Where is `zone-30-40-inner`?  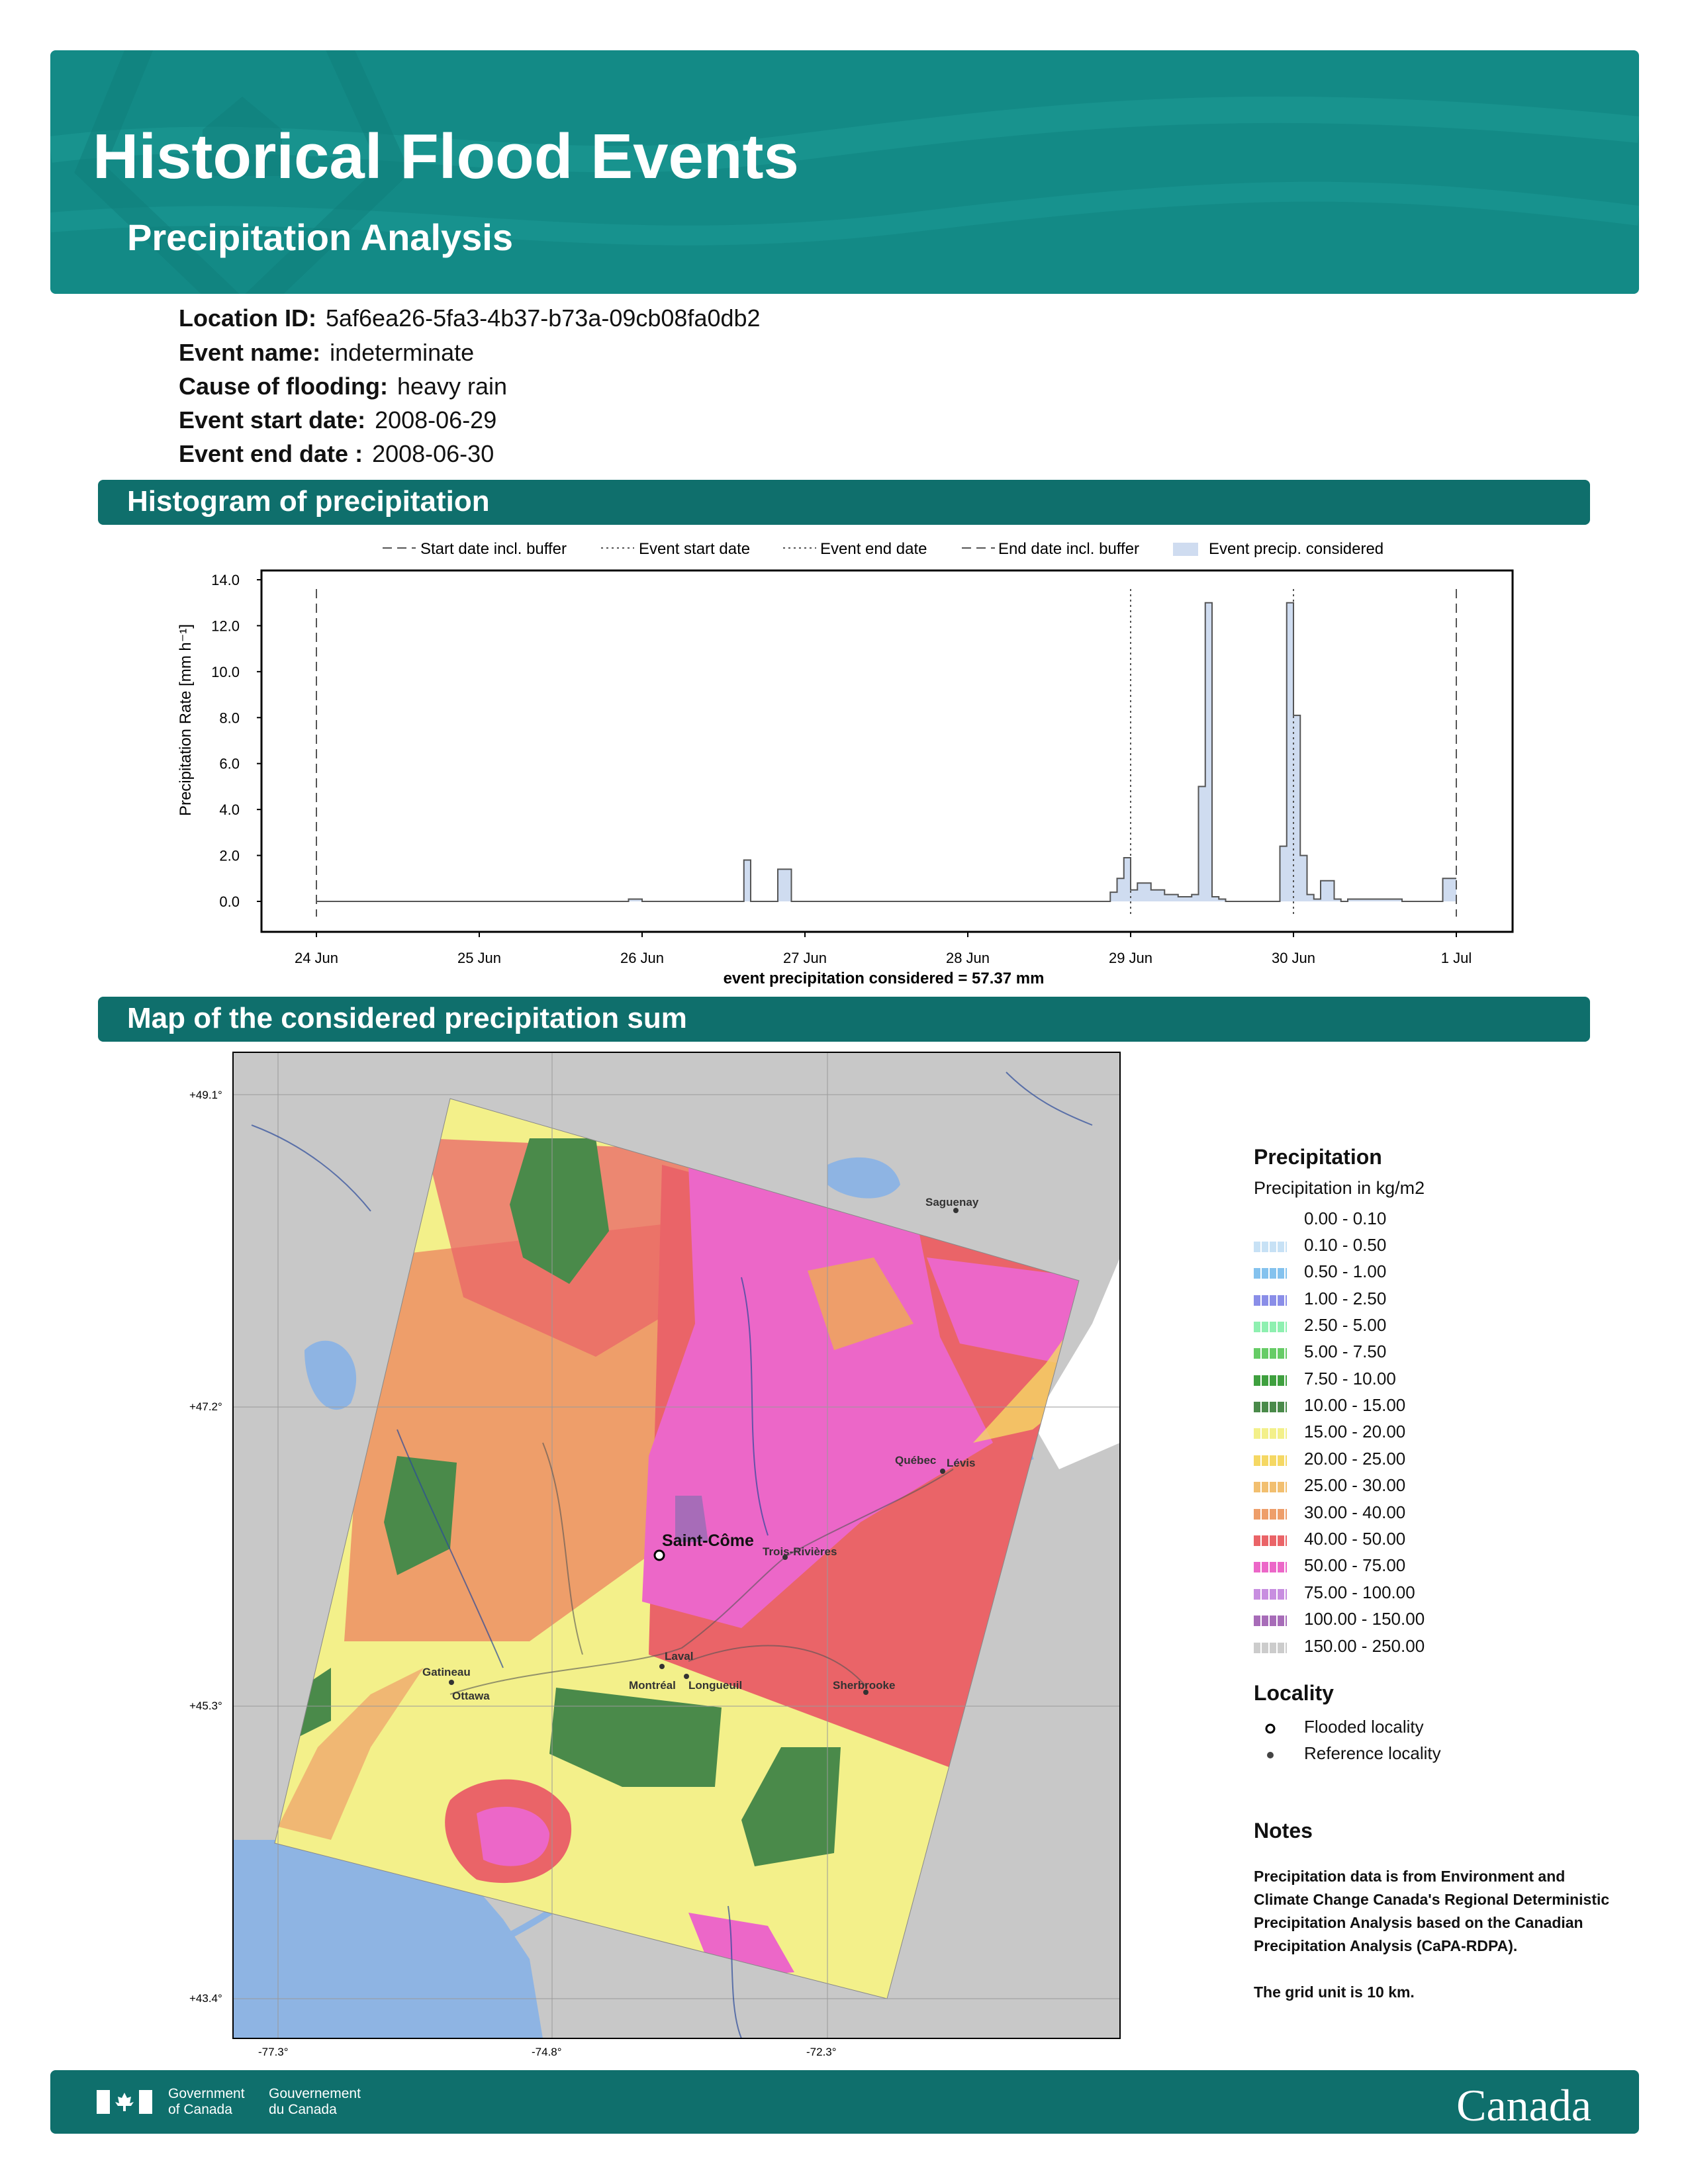 zone-30-40-inner is located at coordinates (861, 1304).